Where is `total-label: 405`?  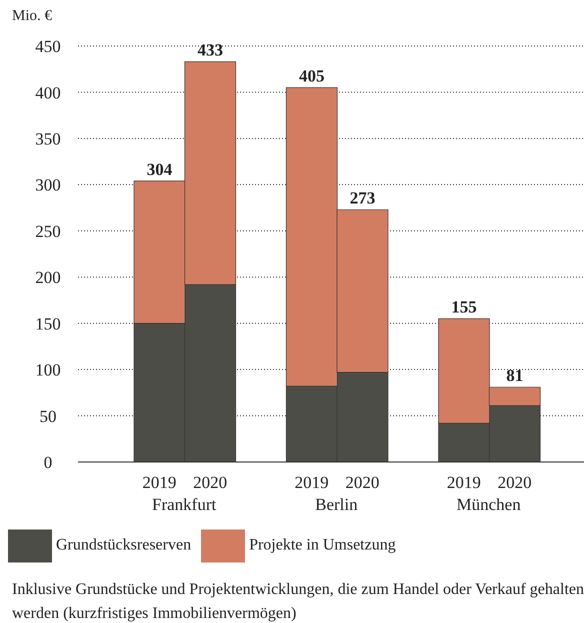 total-label: 405 is located at coordinates (311, 76).